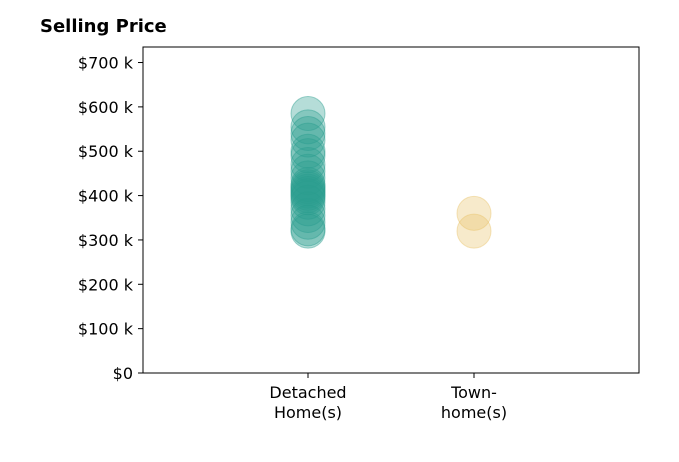 This screenshot has width=679, height=462. What do you see at coordinates (106, 284) in the screenshot?
I see `y-tick-label: $200 k` at bounding box center [106, 284].